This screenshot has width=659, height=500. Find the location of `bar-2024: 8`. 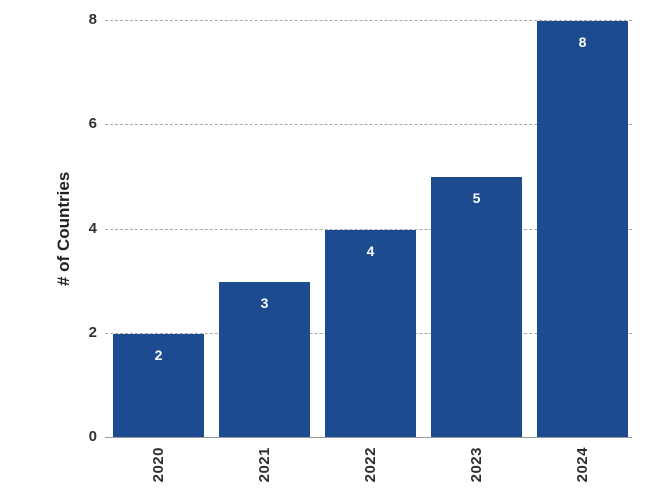

bar-2024: 8 is located at coordinates (582, 229).